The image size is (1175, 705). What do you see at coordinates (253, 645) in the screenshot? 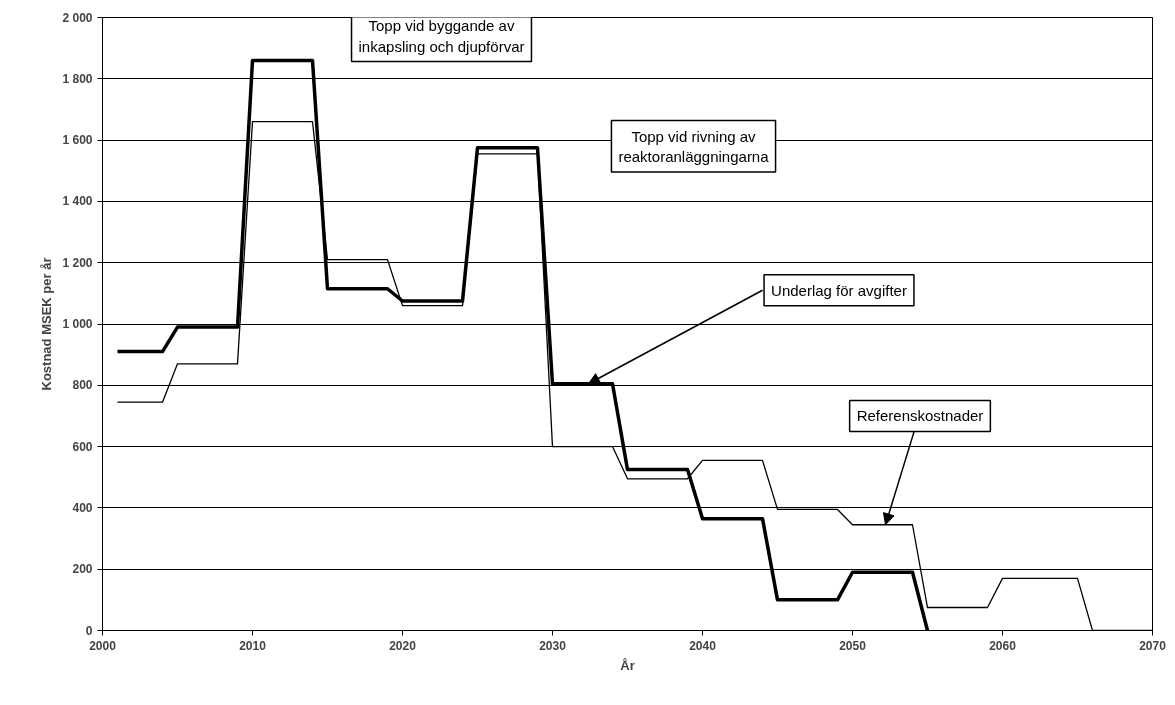
I see `x-tick-label: 2010` at bounding box center [253, 645].